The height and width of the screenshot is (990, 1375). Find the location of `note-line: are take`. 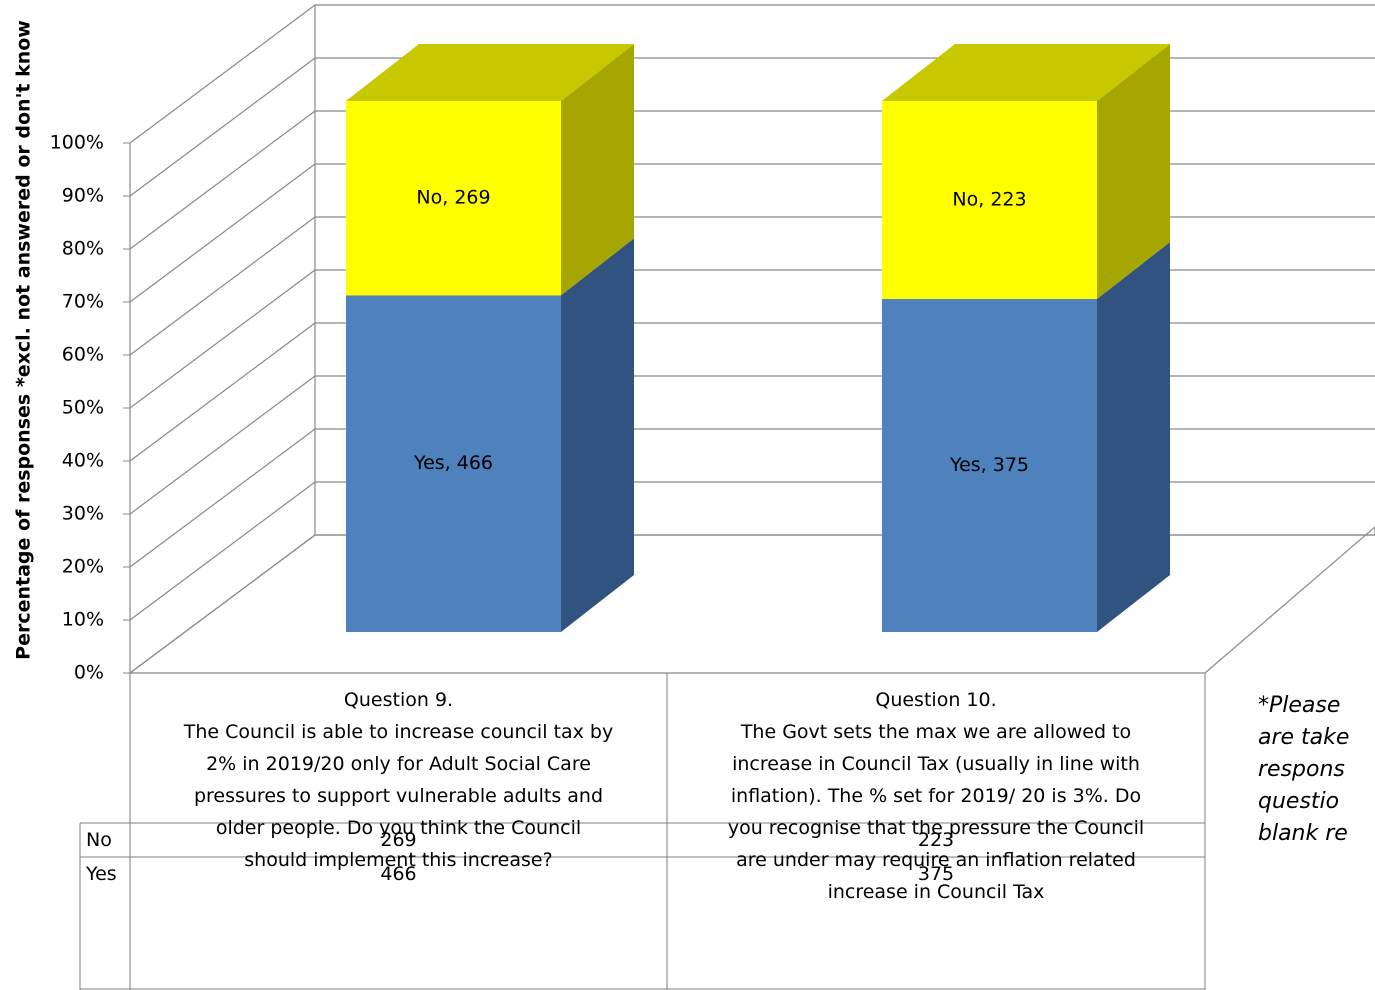

note-line: are take is located at coordinates (1304, 737).